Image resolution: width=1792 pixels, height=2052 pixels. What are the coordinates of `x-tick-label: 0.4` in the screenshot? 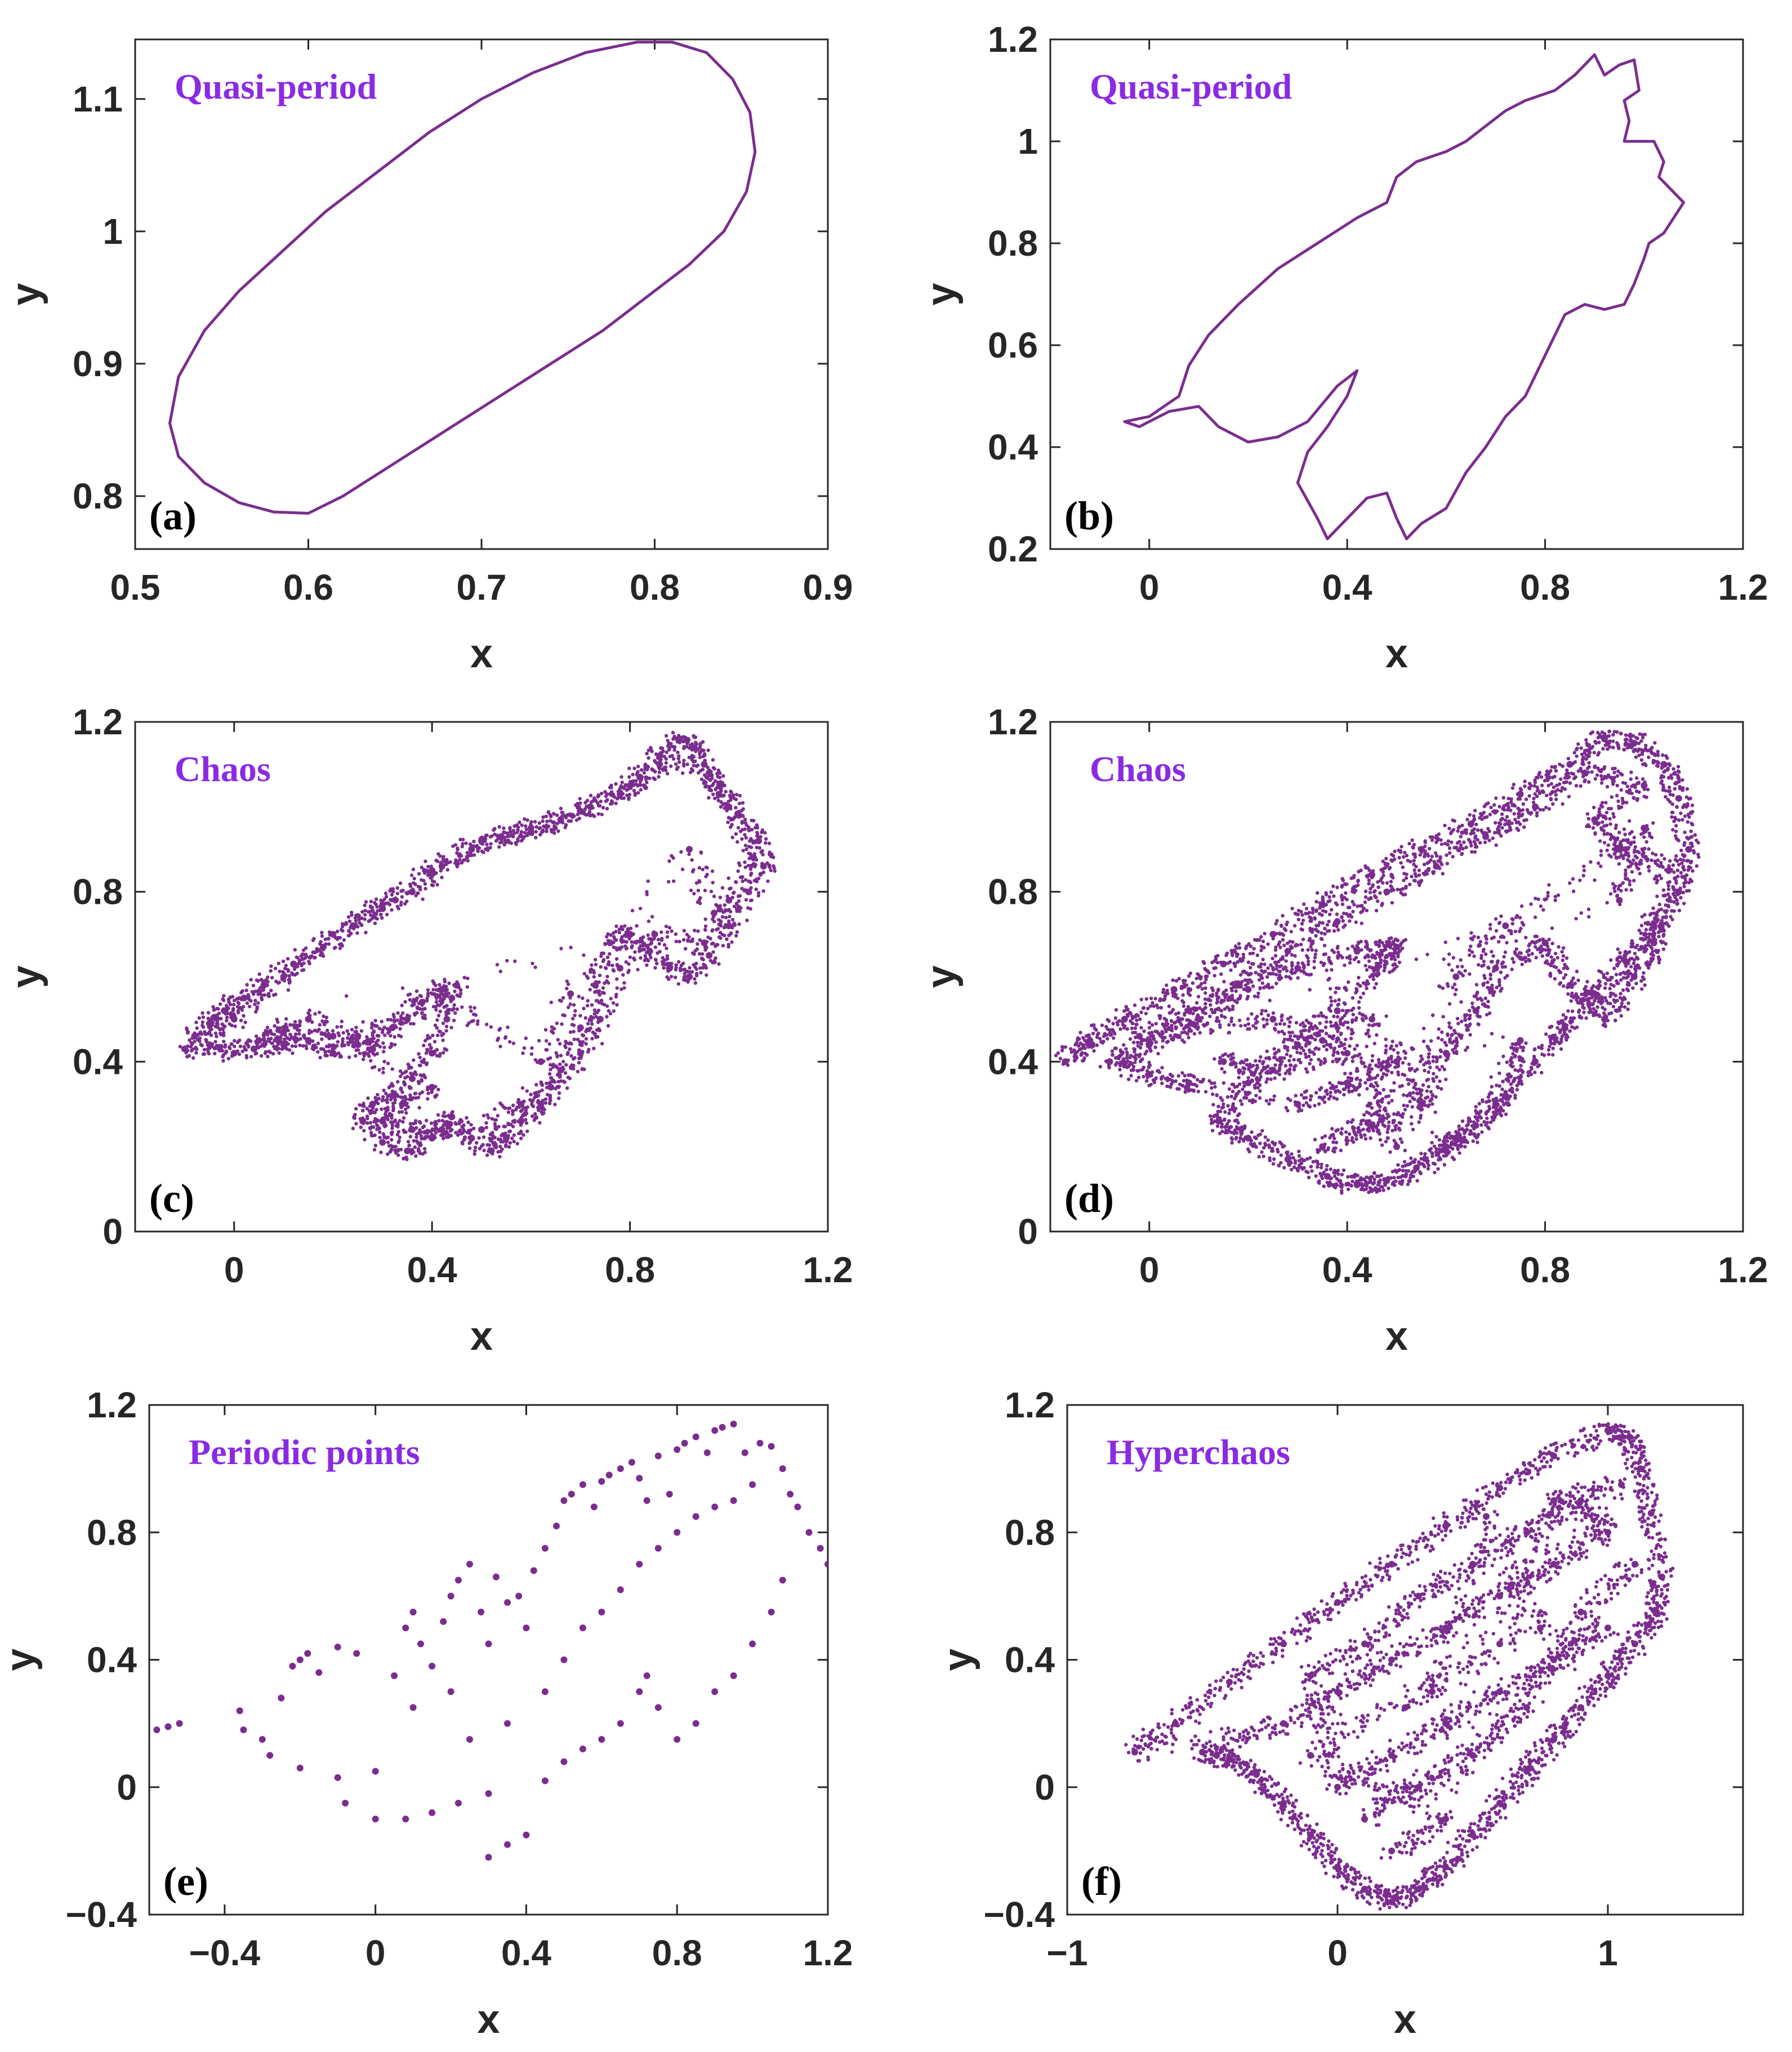 It's located at (1347, 587).